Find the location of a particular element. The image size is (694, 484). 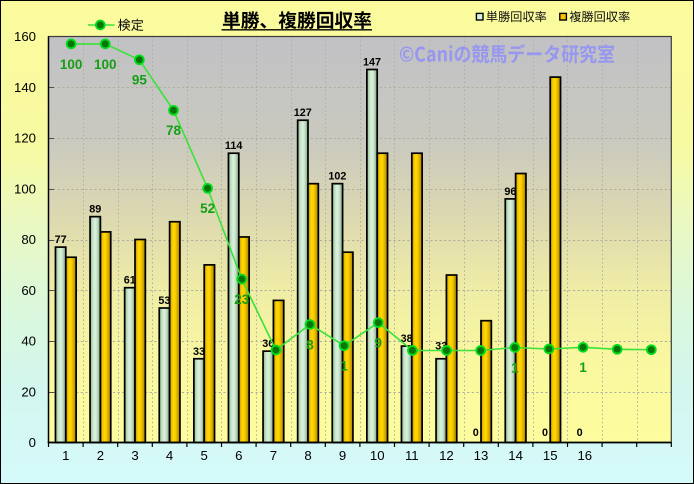

svg-text: 10 is located at coordinates (377, 455).